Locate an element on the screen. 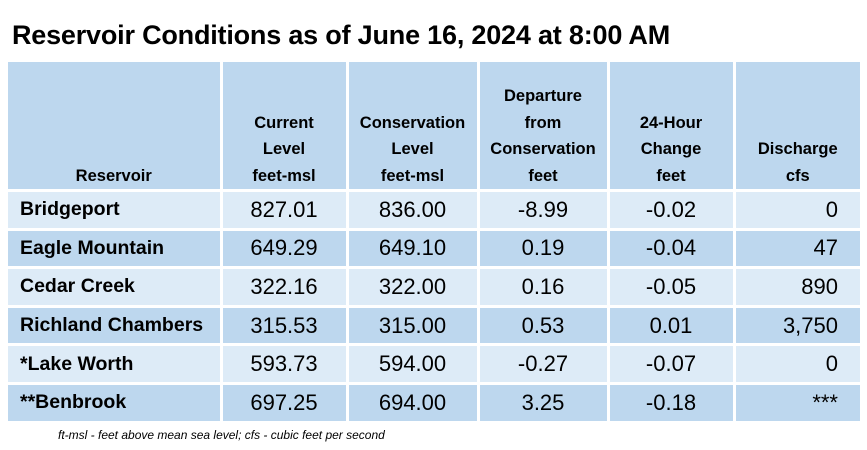 Image resolution: width=867 pixels, height=450 pixels. departure-value: -8.99 is located at coordinates (542, 209).